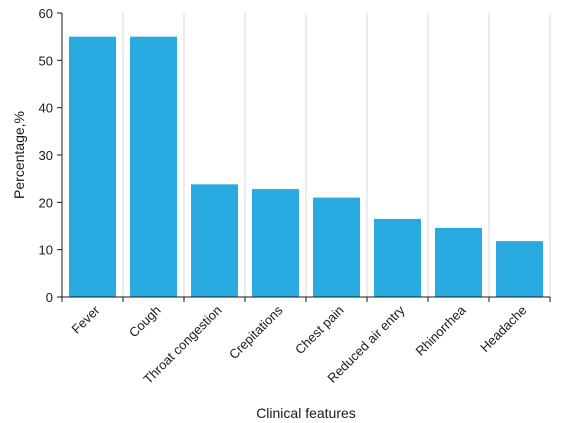 This screenshot has width=571, height=423. I want to click on y-tick-label: 60, so click(46, 13).